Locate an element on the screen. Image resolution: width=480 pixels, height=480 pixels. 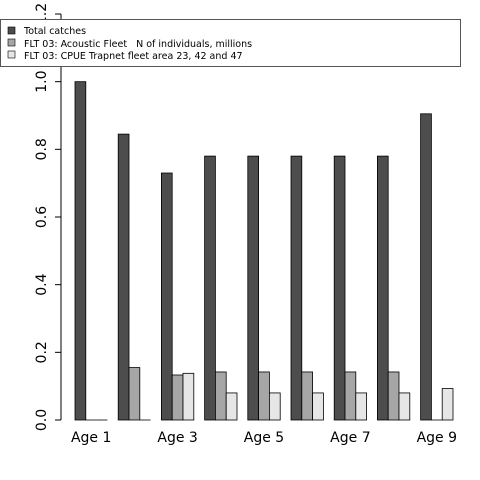
legend-box is located at coordinates (230, 43).